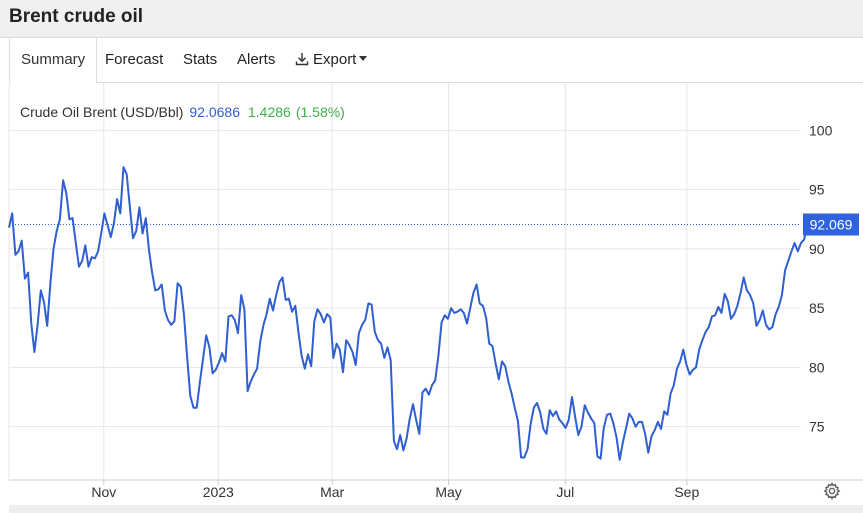 The image size is (863, 513). What do you see at coordinates (431, 19) in the screenshot?
I see `header-bar: Brent crude oil` at bounding box center [431, 19].